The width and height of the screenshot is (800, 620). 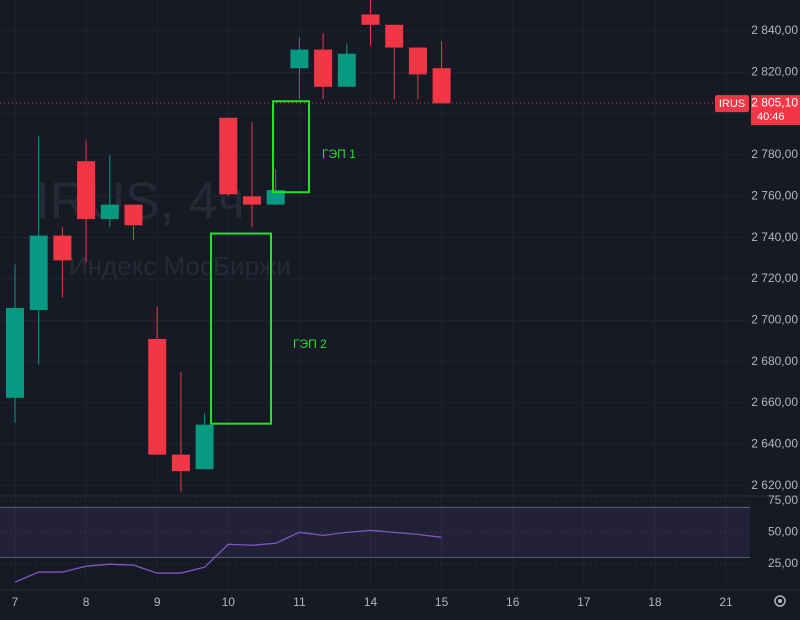 I want to click on y-tick-label: 2 740,00, so click(x=774, y=237).